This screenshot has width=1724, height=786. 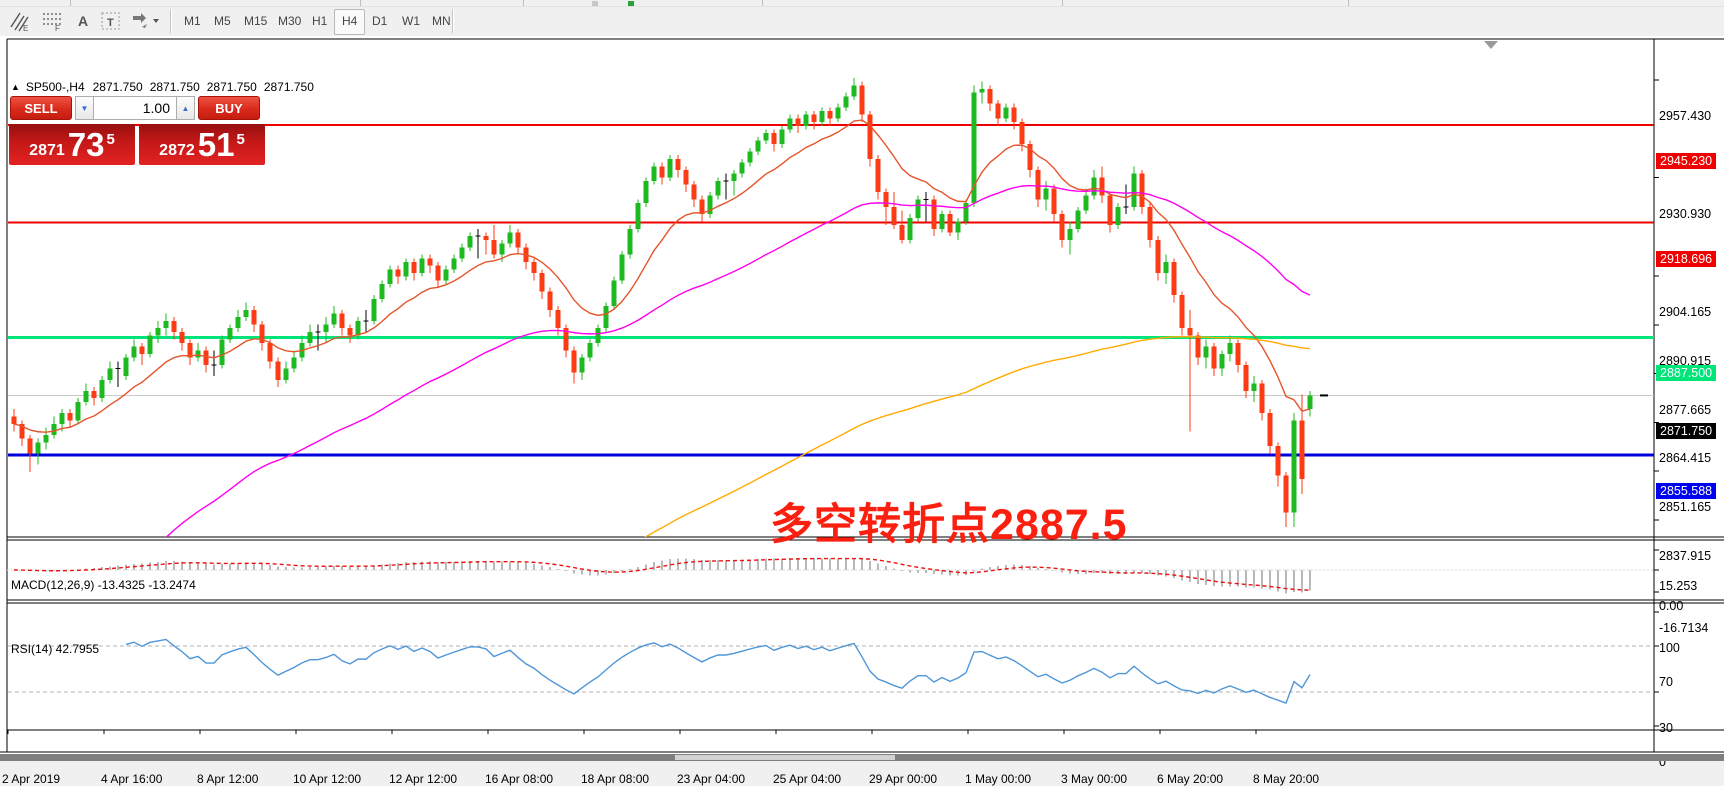 I want to click on price-axis-label: 2904.165, so click(x=1685, y=312).